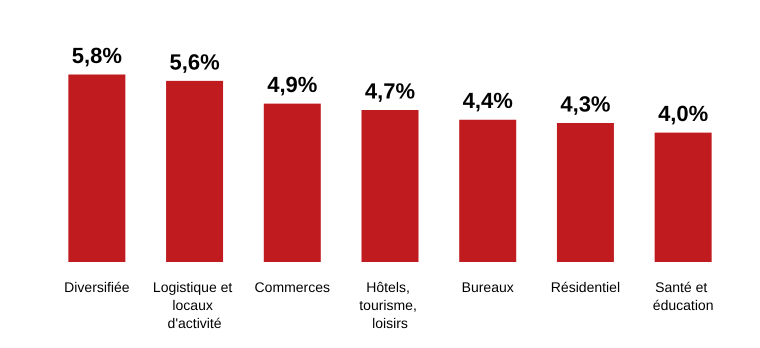 Image resolution: width=760 pixels, height=348 pixels. I want to click on data-label: 4,0%, so click(683, 113).